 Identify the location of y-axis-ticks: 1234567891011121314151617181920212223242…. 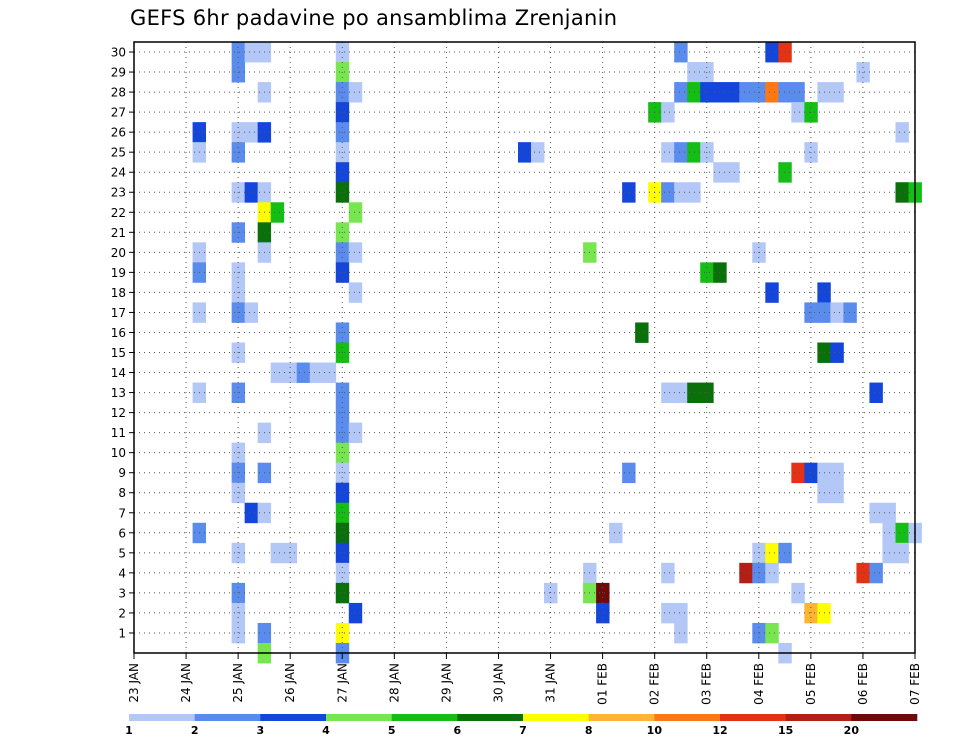
(122, 343).